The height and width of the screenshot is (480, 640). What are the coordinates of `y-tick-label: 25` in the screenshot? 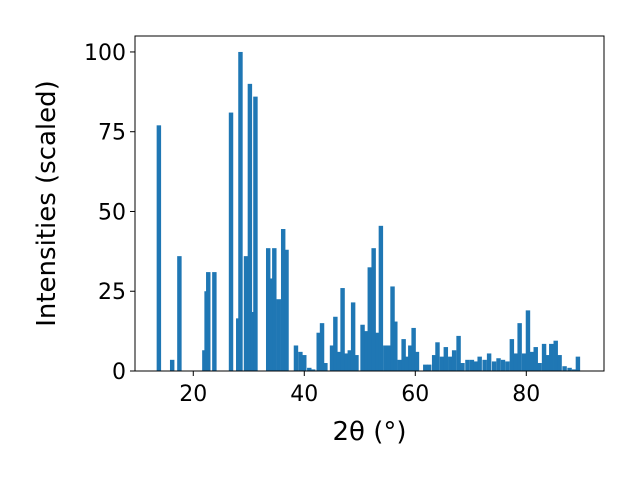 It's located at (112, 292).